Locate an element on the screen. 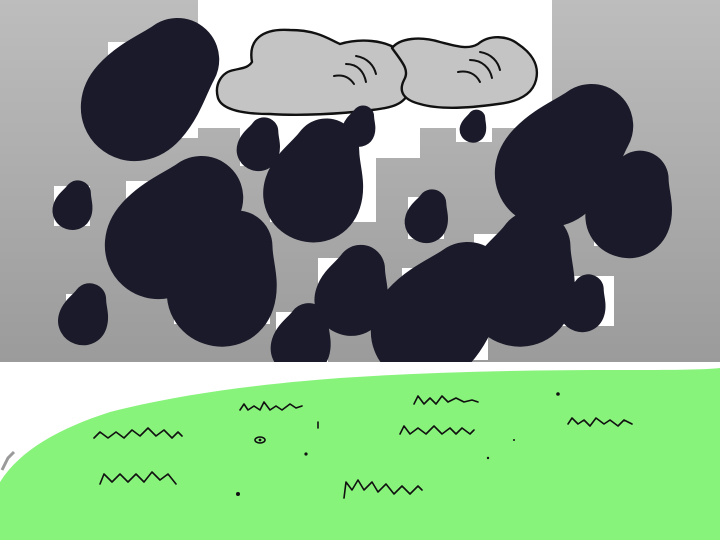 The width and height of the screenshot is (720, 540). cloud-right is located at coordinates (464, 72).